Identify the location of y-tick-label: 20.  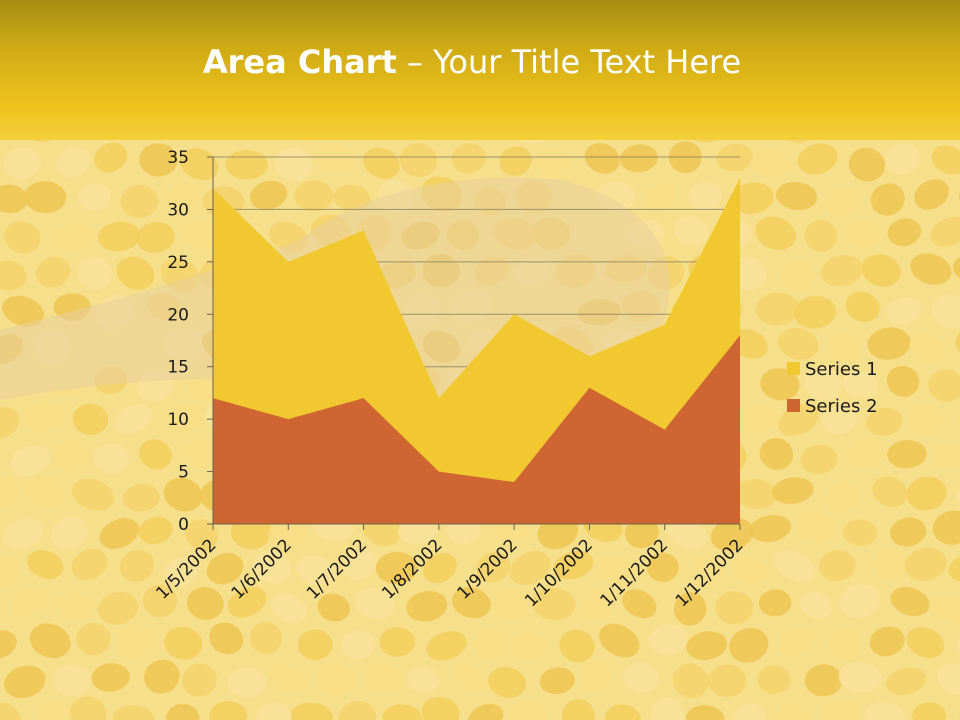
(178, 315).